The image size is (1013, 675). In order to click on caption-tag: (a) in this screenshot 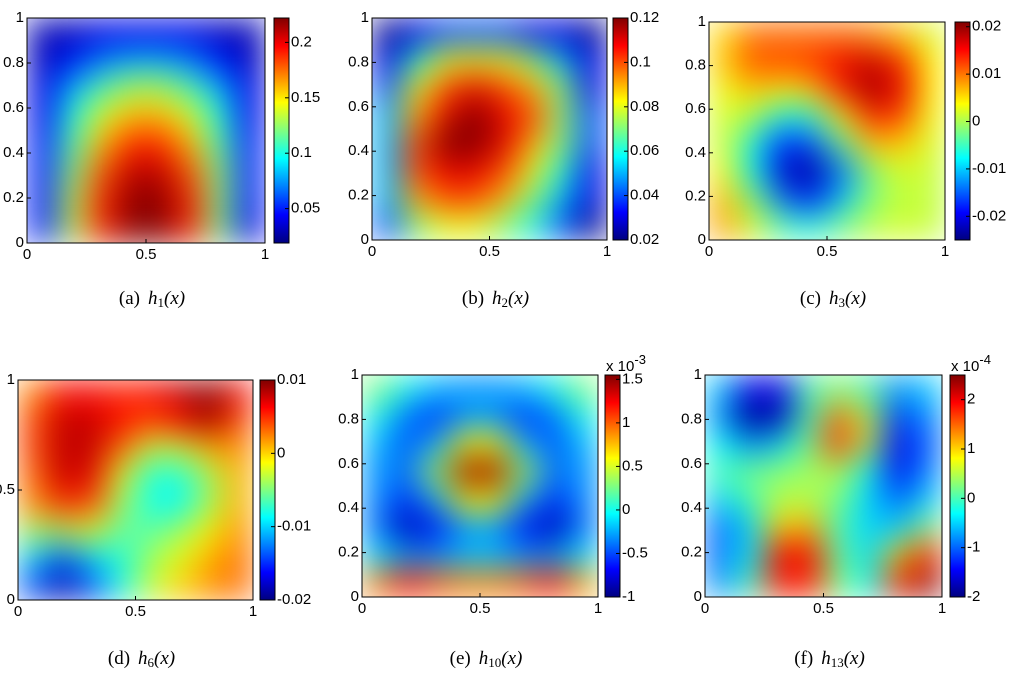, I will do `click(129, 298)`.